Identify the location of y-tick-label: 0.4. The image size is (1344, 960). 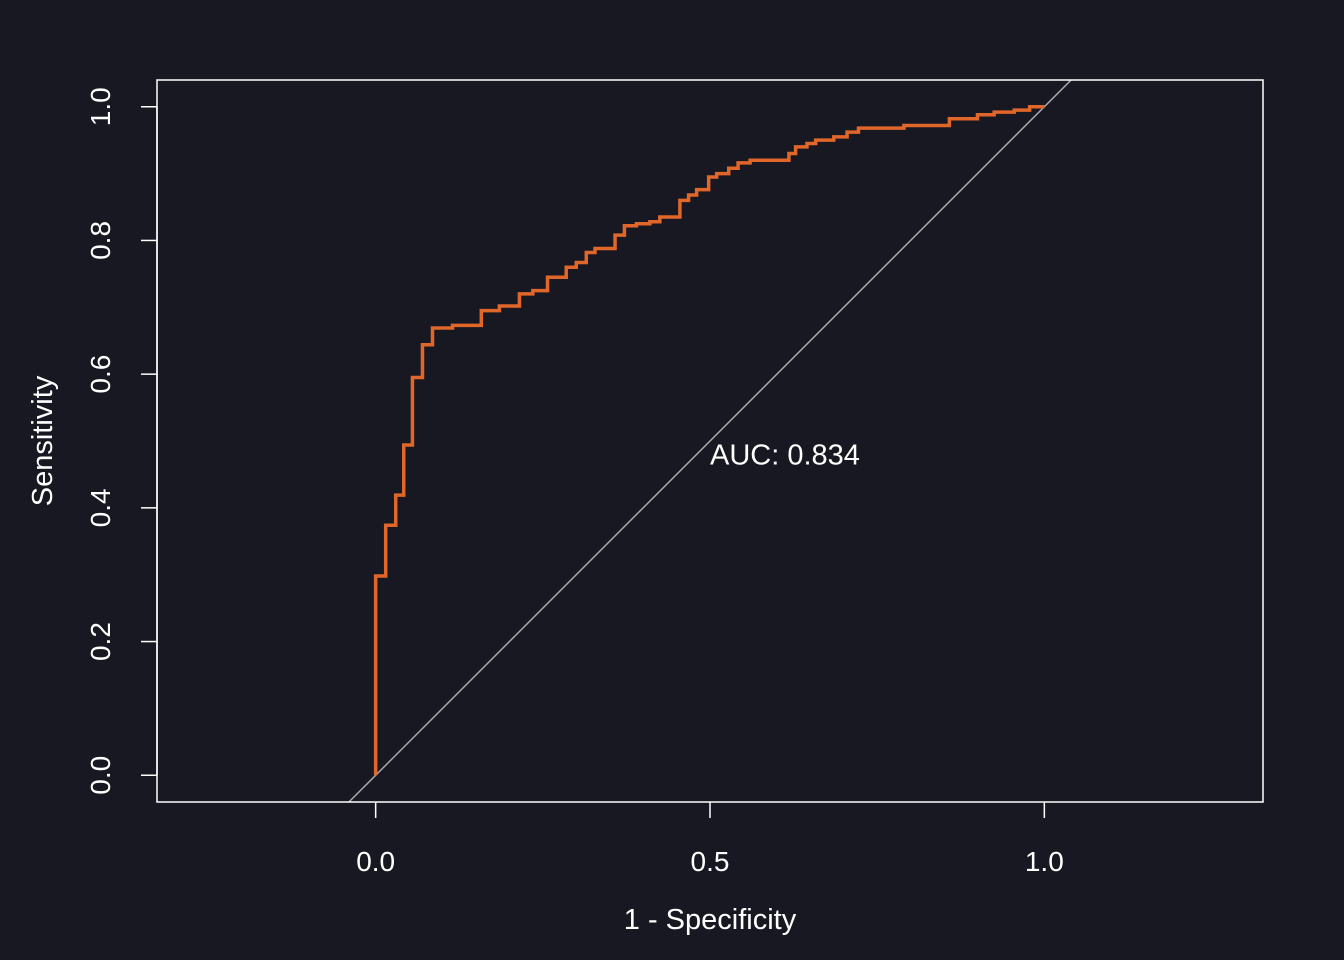
(100, 507).